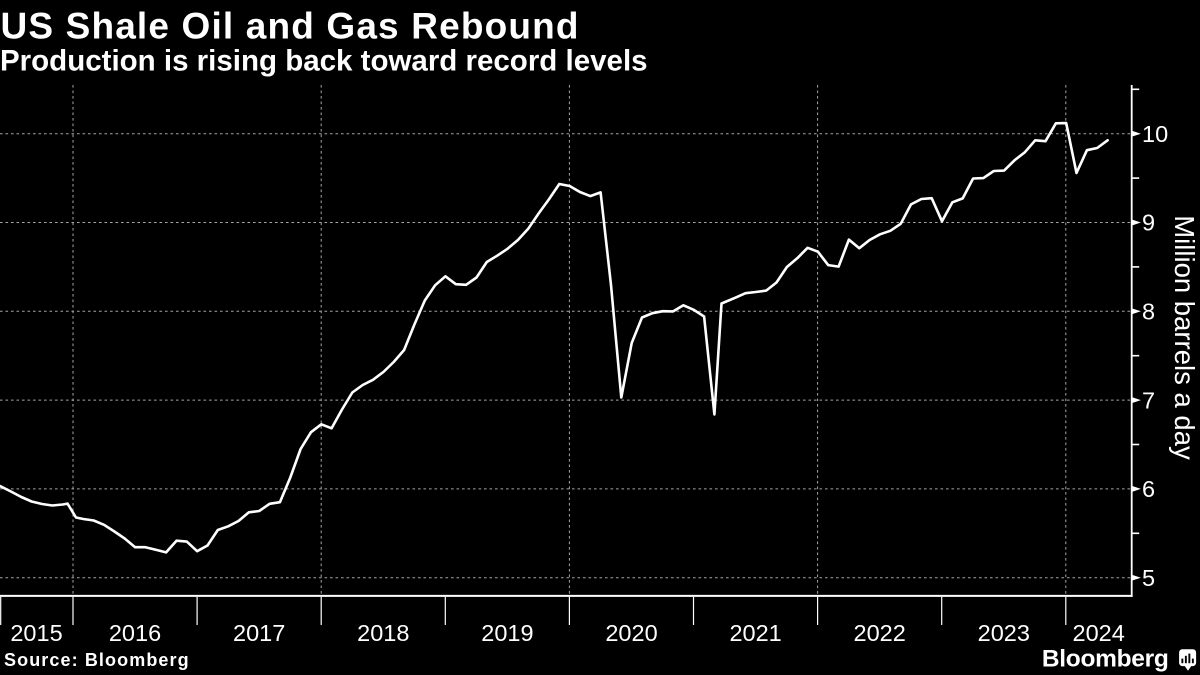  Describe the element at coordinates (97, 660) in the screenshot. I see `svg-text: Source: Bloomberg` at that location.